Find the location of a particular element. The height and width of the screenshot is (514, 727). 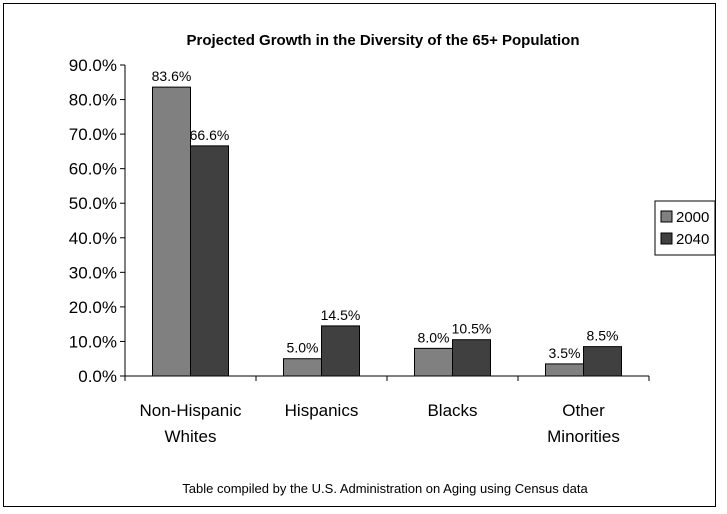

legend-swatch-2000 is located at coordinates (666, 216).